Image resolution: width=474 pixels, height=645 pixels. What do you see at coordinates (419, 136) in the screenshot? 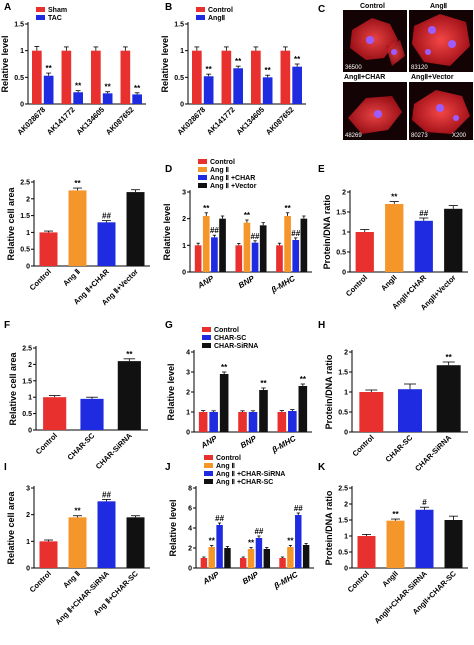
I see `micrograph-ang-vector-id: 80273` at bounding box center [419, 136].